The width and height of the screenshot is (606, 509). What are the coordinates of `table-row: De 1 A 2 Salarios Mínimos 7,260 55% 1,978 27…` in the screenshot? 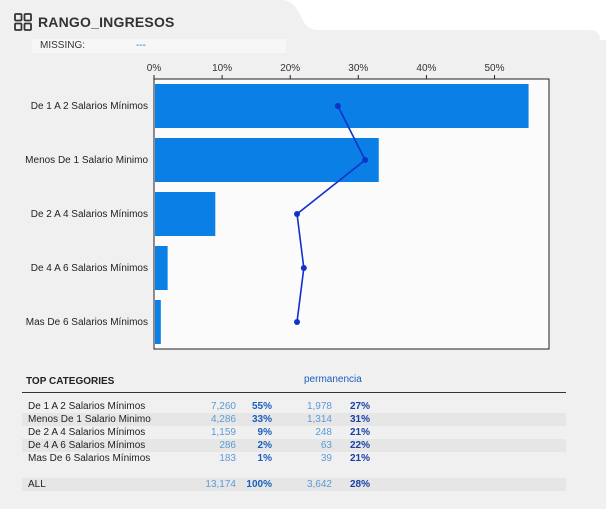 It's located at (294, 406).